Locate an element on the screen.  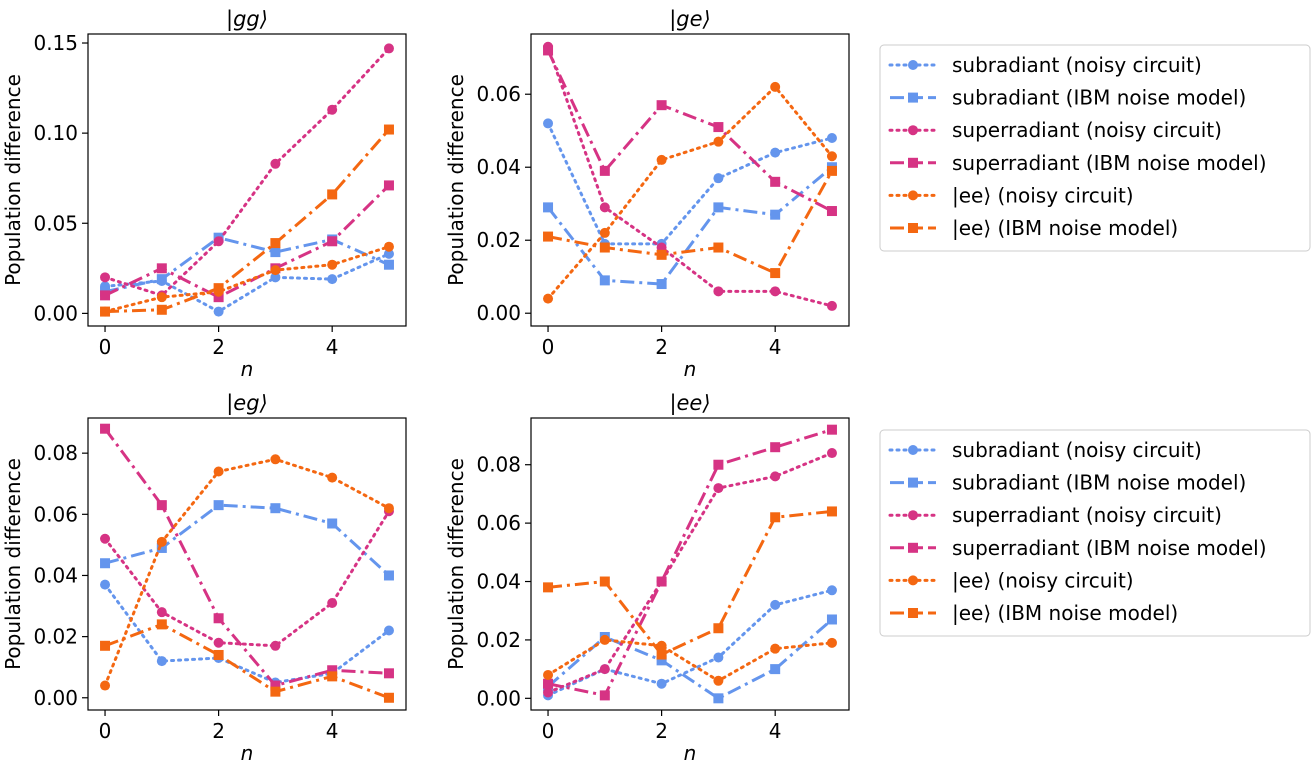
x-tick-label: 2 is located at coordinates (661, 731).